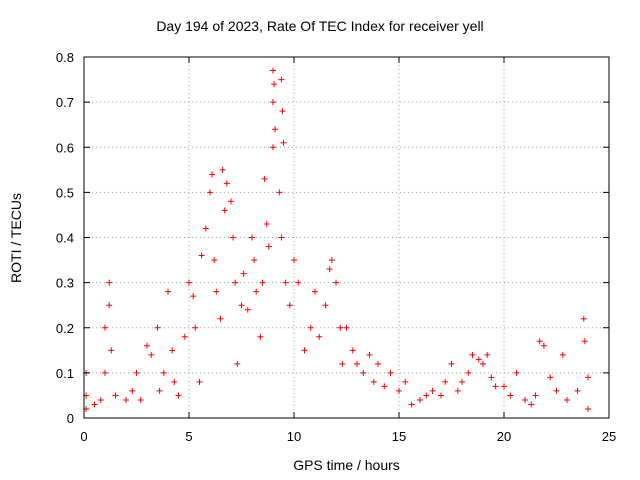 This screenshot has height=480, width=640. I want to click on y-tick-label: 0.2, so click(65, 328).